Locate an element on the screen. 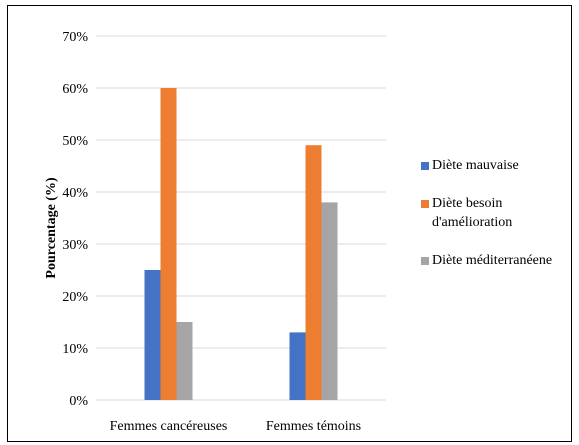 This screenshot has width=579, height=445. legend-label-diete-mediterraneene: Diète méditerranéene is located at coordinates (492, 260).